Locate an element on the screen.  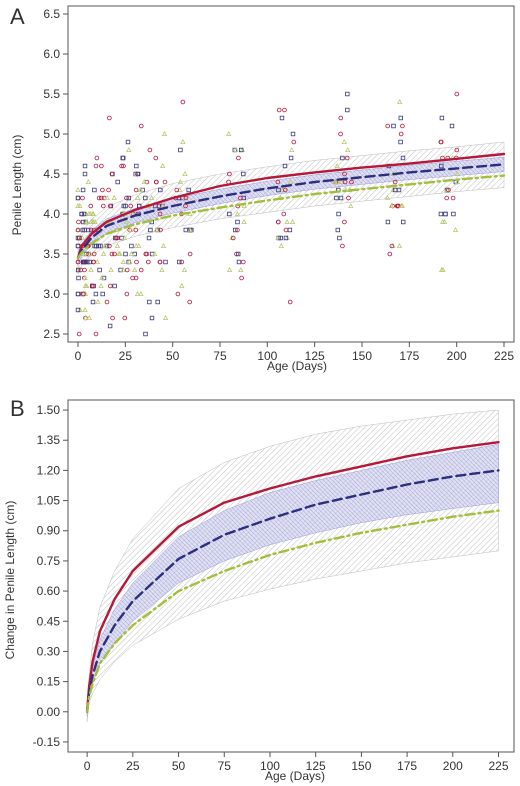
series-line-solid is located at coordinates (291, 206).